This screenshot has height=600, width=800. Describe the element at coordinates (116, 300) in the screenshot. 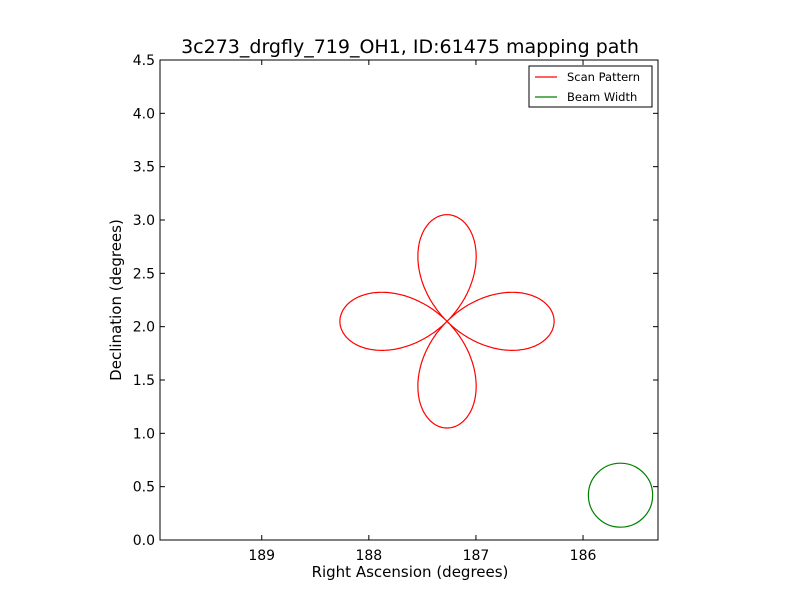

I see `y-axis-label: Declination (degrees)` at that location.